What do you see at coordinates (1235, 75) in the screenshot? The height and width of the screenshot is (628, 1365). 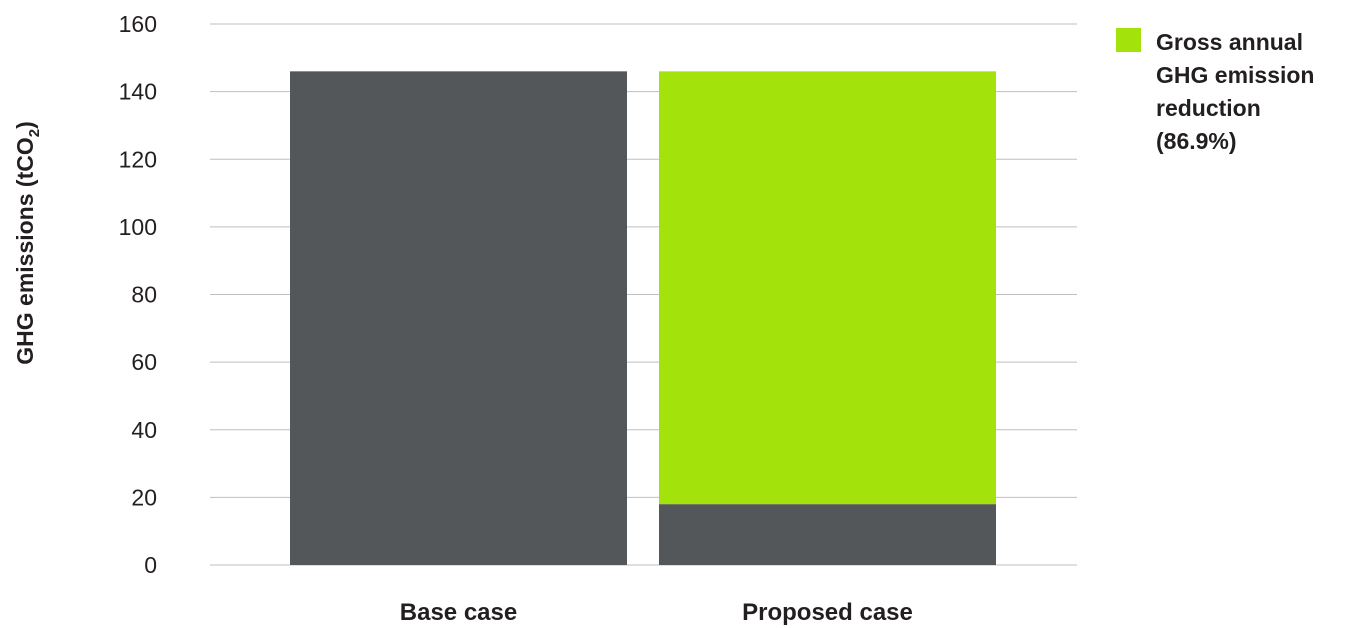 I see `legend-line: GHG emission` at bounding box center [1235, 75].